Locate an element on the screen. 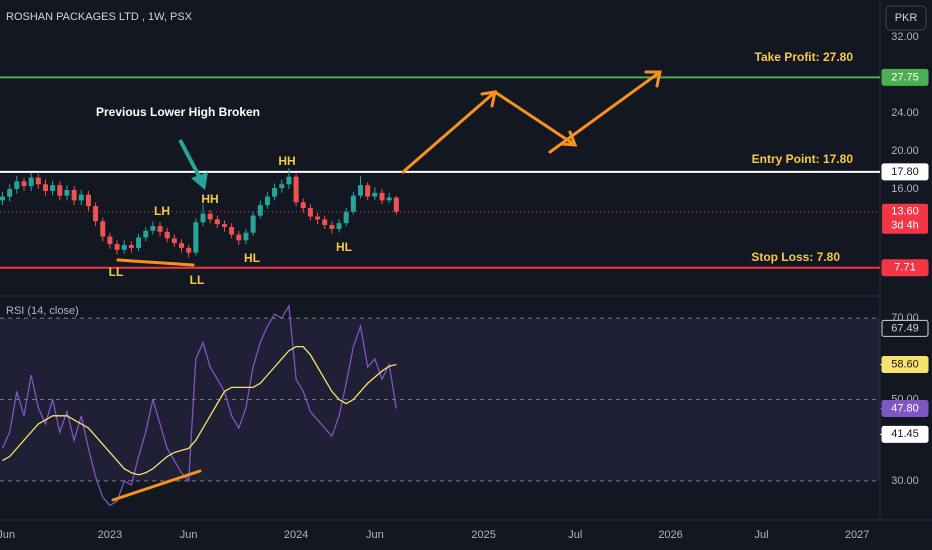 Image resolution: width=932 pixels, height=550 pixels. pointer-arrow is located at coordinates (193, 164).